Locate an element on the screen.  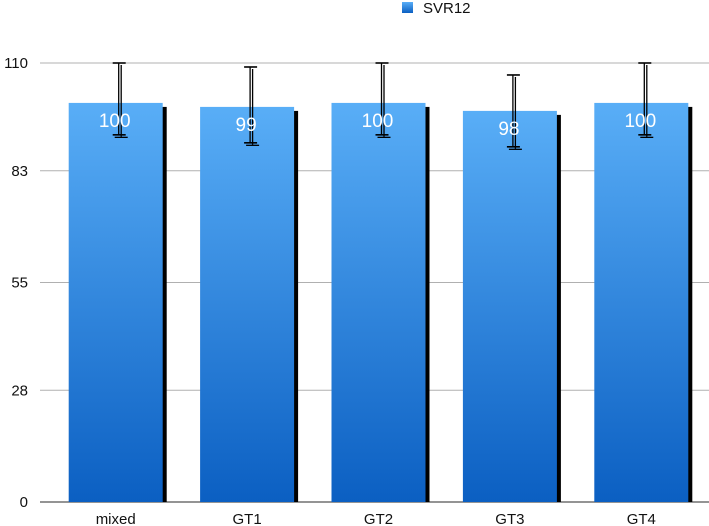
y-axis-ticks: 0 28 55 83 110 is located at coordinates (16, 283).